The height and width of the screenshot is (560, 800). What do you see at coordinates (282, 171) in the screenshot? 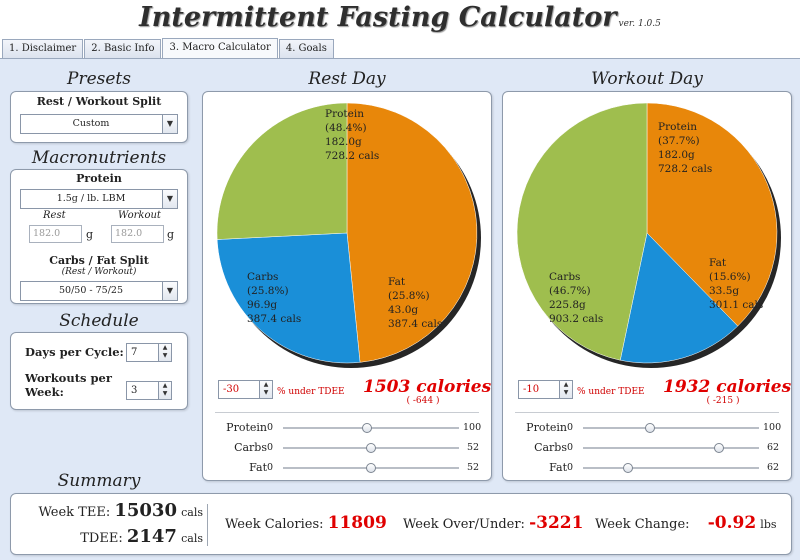
I see `rest-slice-carbs` at bounding box center [282, 171].